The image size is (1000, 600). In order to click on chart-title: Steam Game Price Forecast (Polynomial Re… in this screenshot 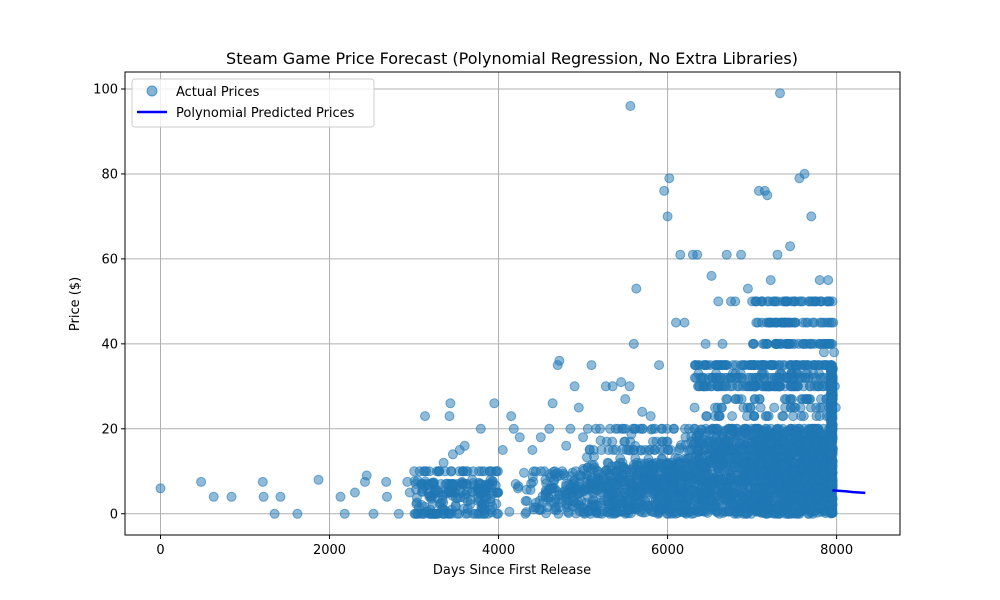, I will do `click(512, 58)`.